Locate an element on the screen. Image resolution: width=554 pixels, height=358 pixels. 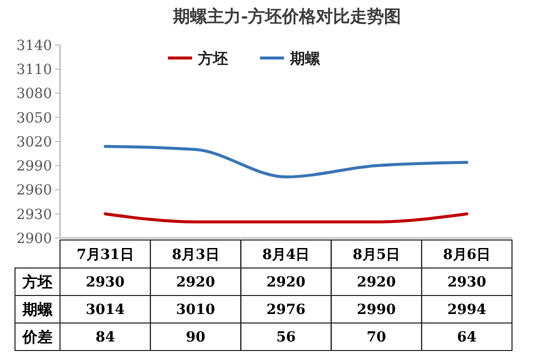
legend-label: 方坯 is located at coordinates (212, 58).